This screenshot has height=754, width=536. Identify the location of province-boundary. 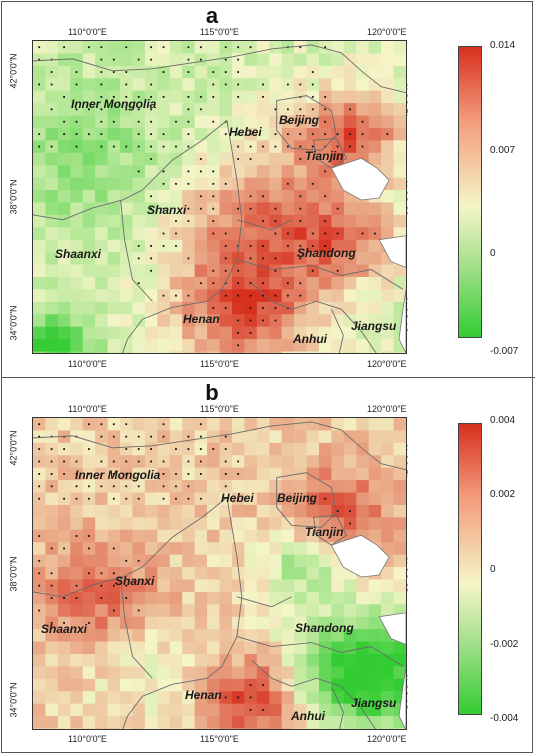
(337, 707).